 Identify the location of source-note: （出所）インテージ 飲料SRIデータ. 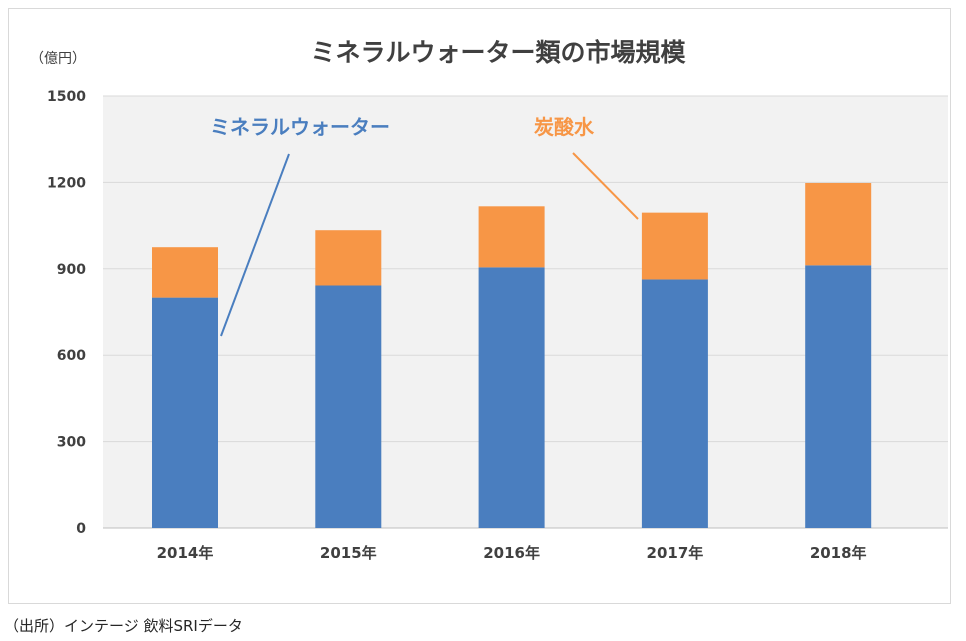
(123, 626).